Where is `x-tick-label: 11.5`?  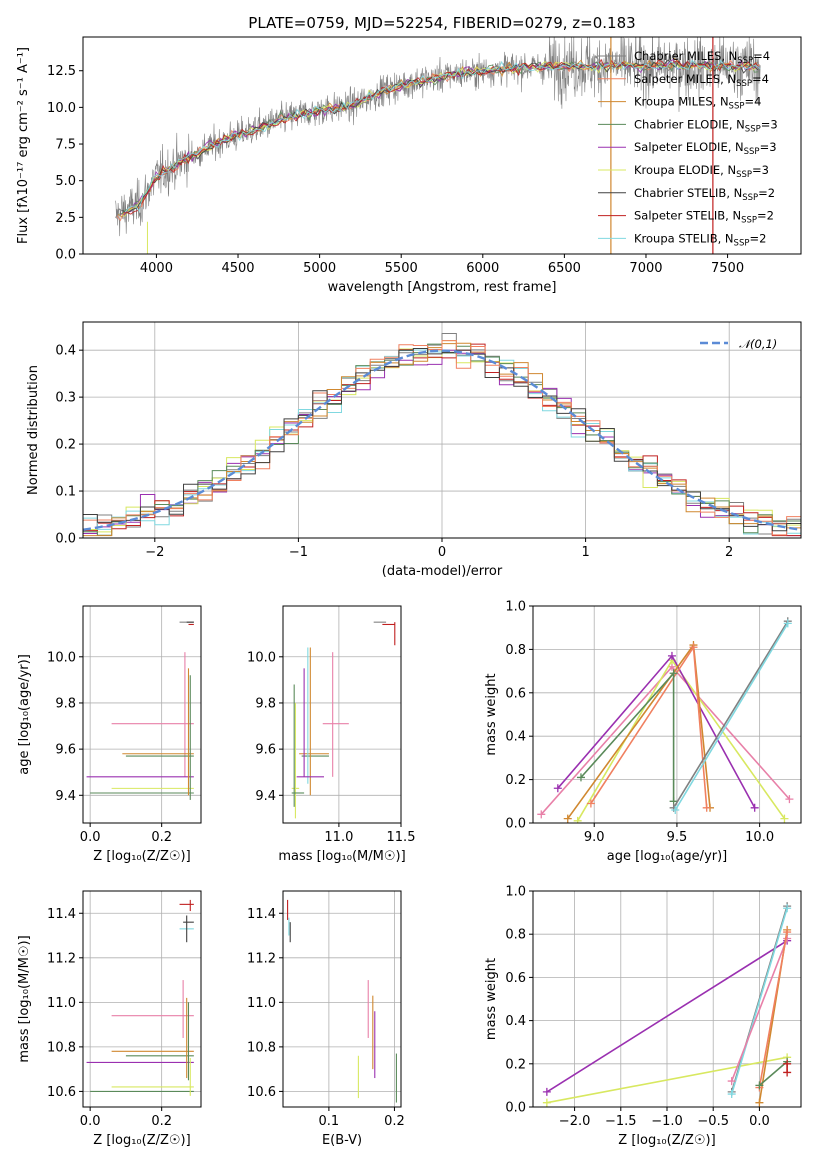
x-tick-label: 11.5 is located at coordinates (401, 837).